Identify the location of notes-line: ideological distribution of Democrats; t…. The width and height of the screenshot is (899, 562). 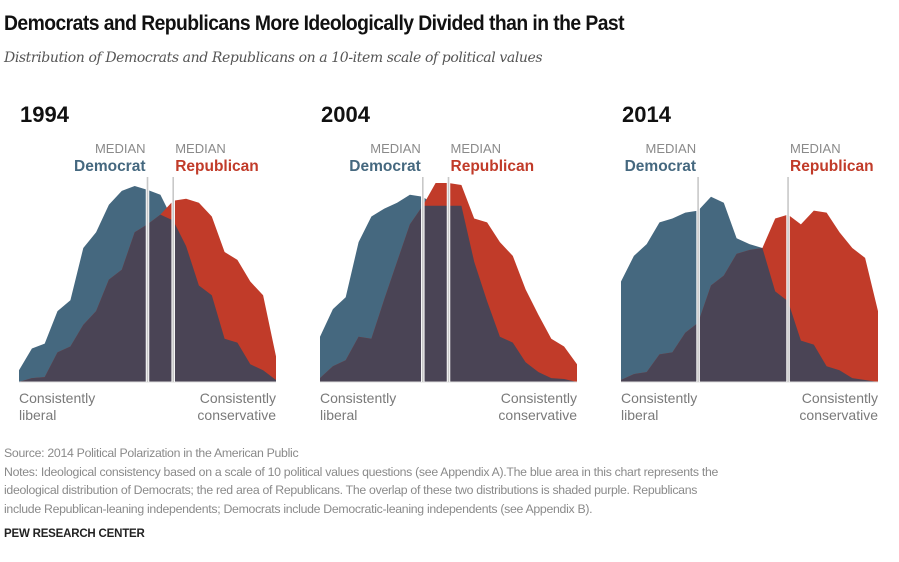
(351, 490).